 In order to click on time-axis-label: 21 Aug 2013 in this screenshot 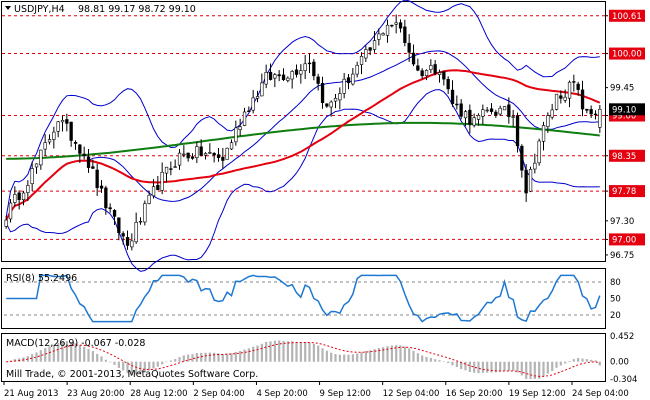, I will do `click(31, 394)`.